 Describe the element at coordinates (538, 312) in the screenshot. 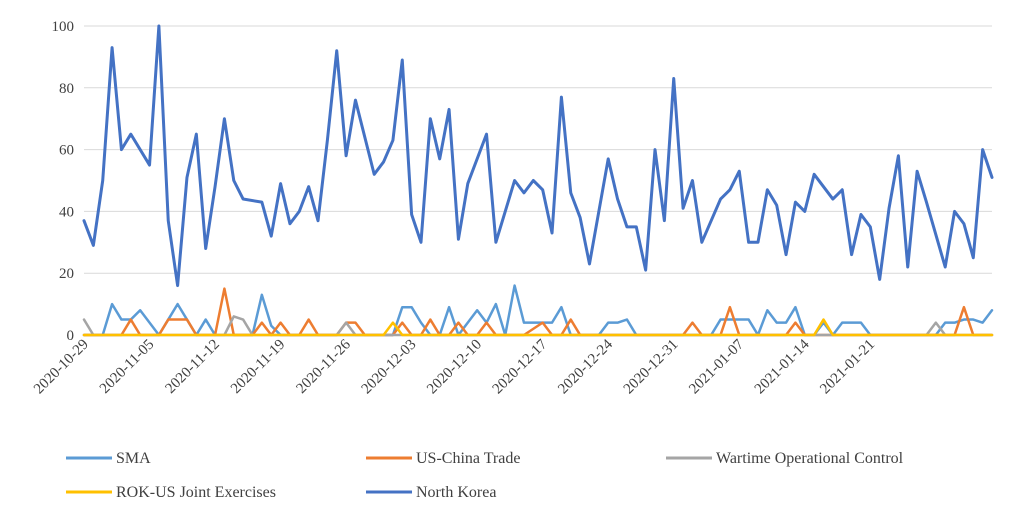

I see `series-line-us-china-trade` at that location.